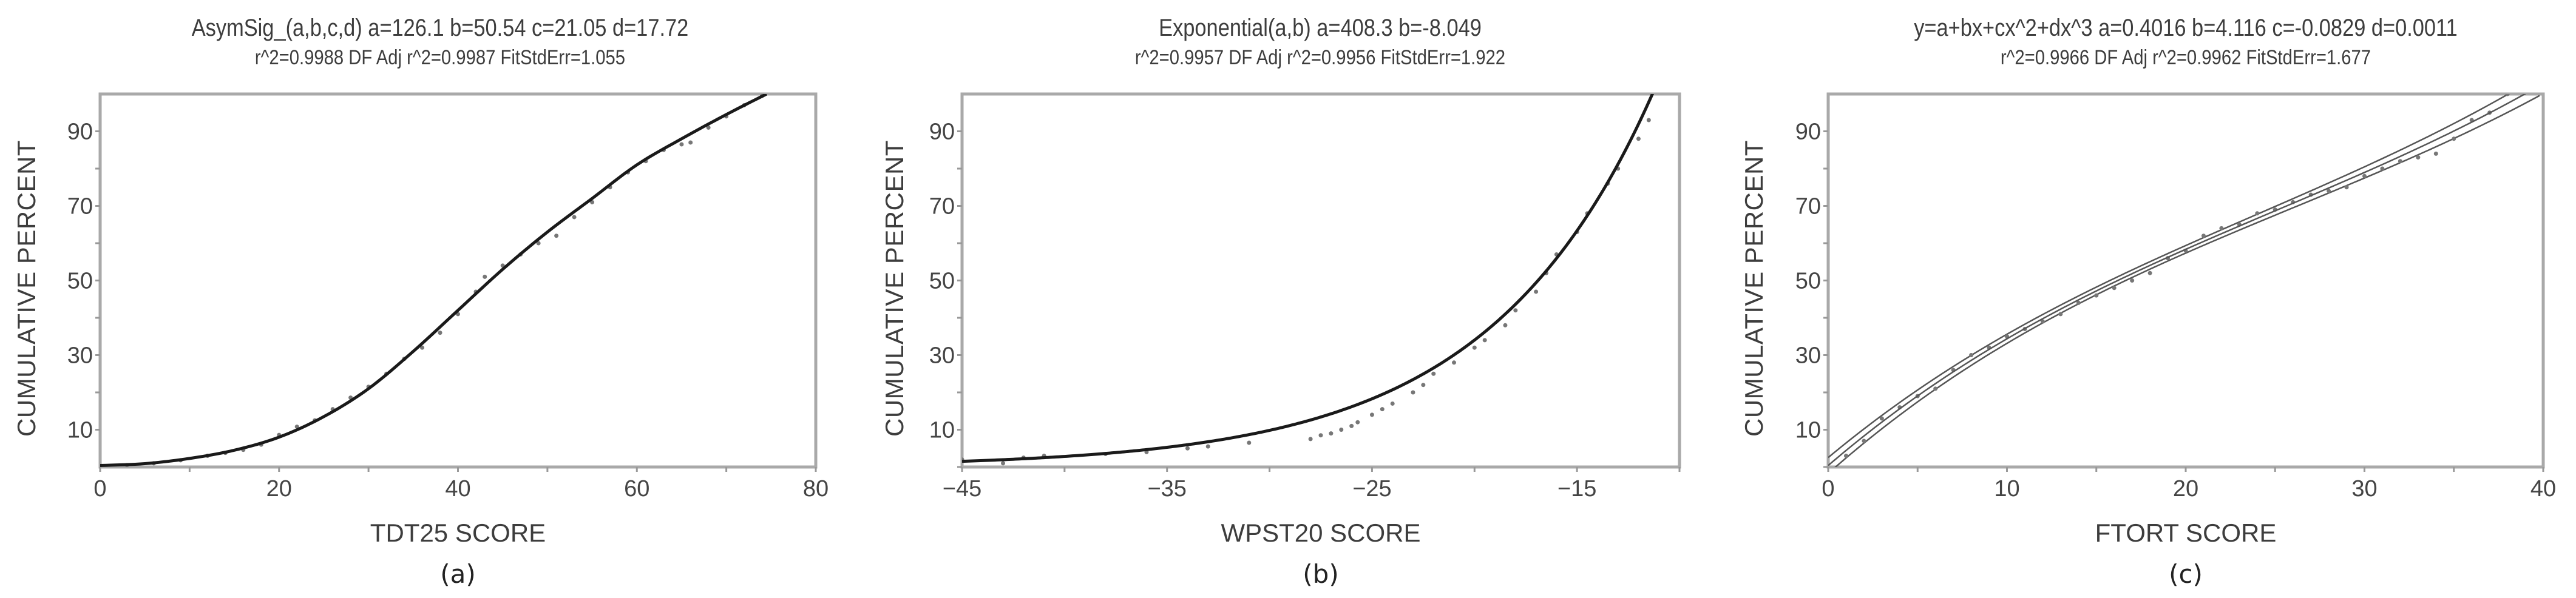 The image size is (2576, 598). I want to click on x-axis-label: TDT25 SCORE, so click(458, 533).